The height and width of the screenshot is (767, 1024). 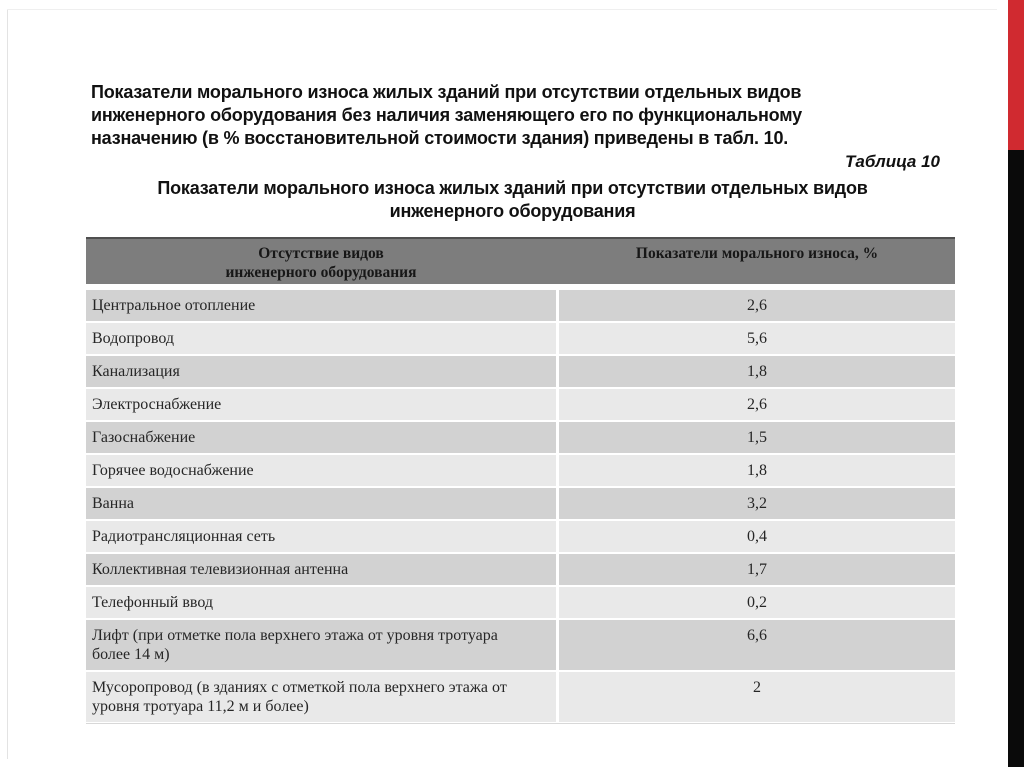 What do you see at coordinates (153, 602) in the screenshot?
I see `equipment-type-label: Телефонный ввод` at bounding box center [153, 602].